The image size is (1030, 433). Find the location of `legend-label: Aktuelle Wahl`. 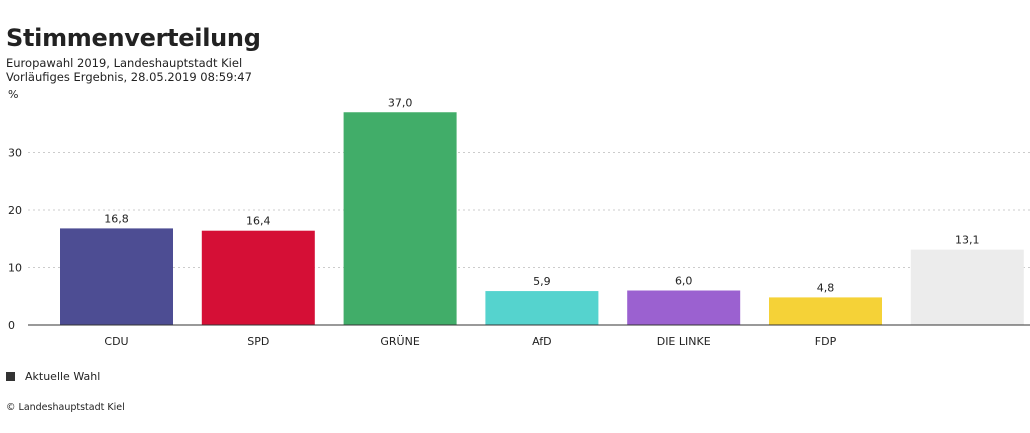

legend-label: Aktuelle Wahl is located at coordinates (63, 376).